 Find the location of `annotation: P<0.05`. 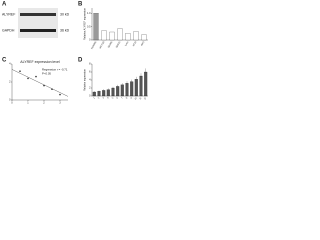

annotation: P<0.05 is located at coordinates (46, 74).